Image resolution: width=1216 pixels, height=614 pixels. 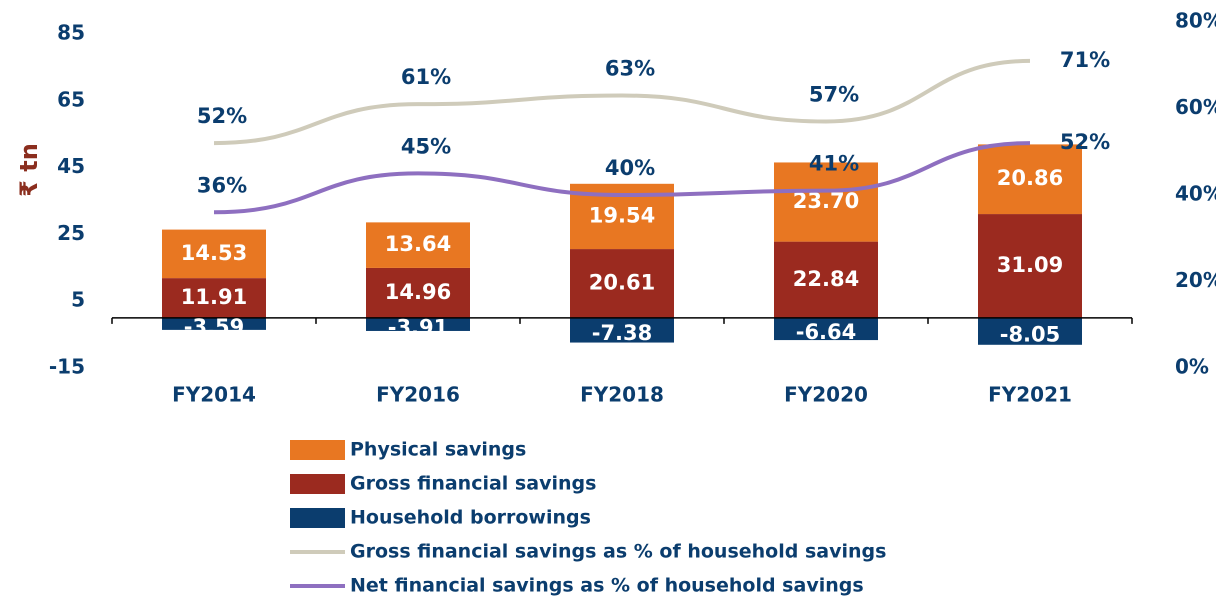 I want to click on x-tick-label: FY2014, so click(x=214, y=395).